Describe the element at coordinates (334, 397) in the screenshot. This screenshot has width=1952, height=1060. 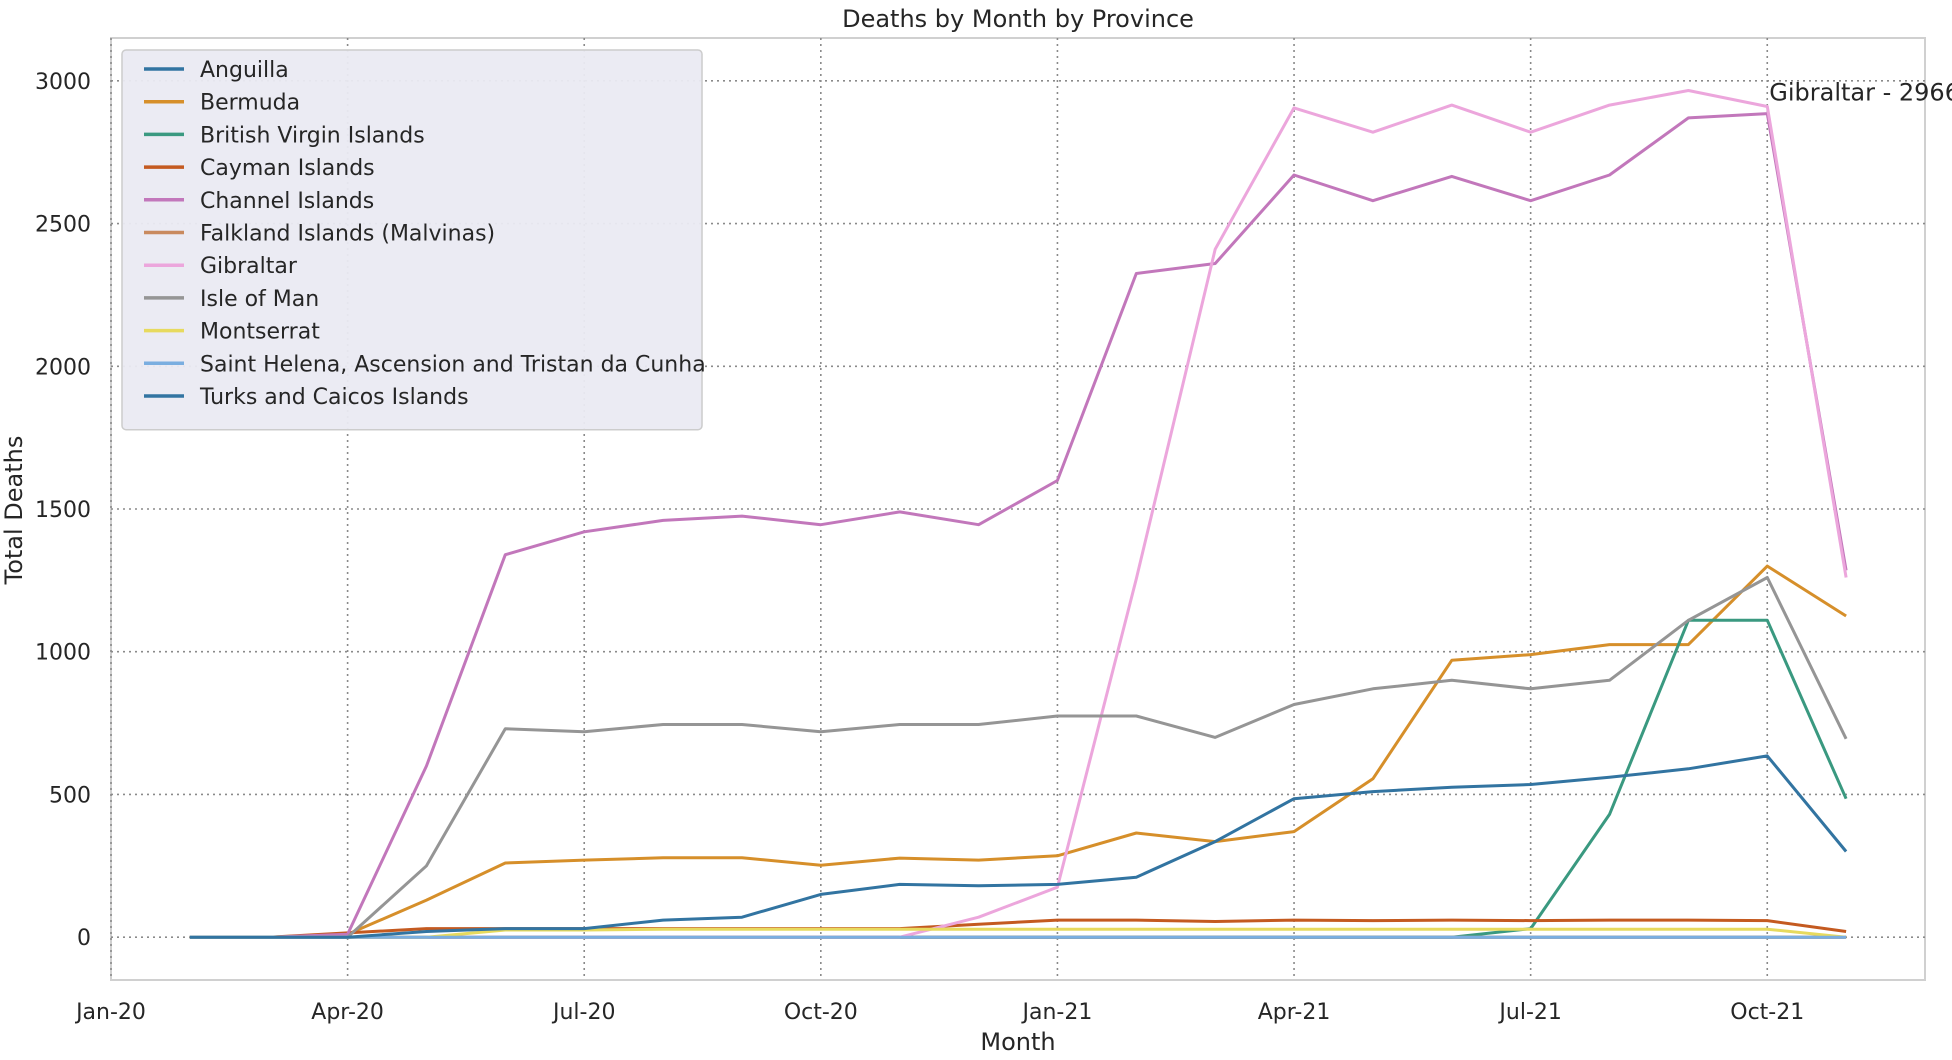
I see `legend-label: Turks and Caicos Islands` at that location.